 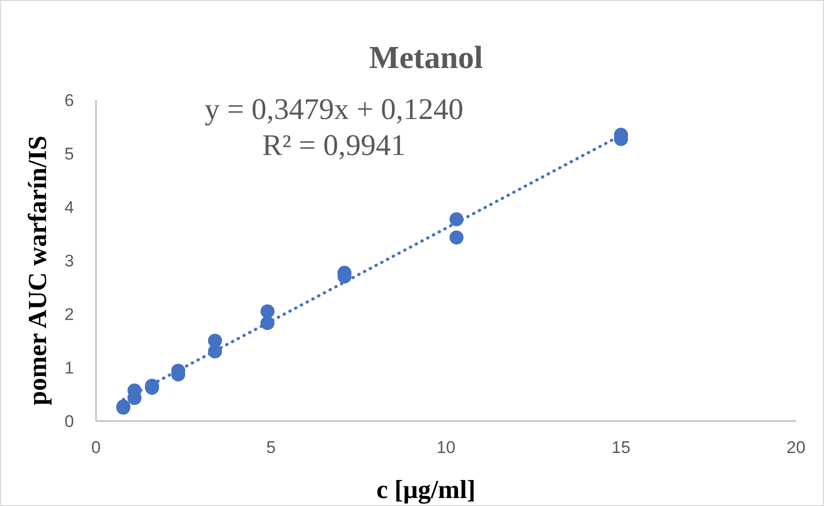 What do you see at coordinates (37, 271) in the screenshot?
I see `y-axis-title: pomer AUC warfarín/IS` at bounding box center [37, 271].